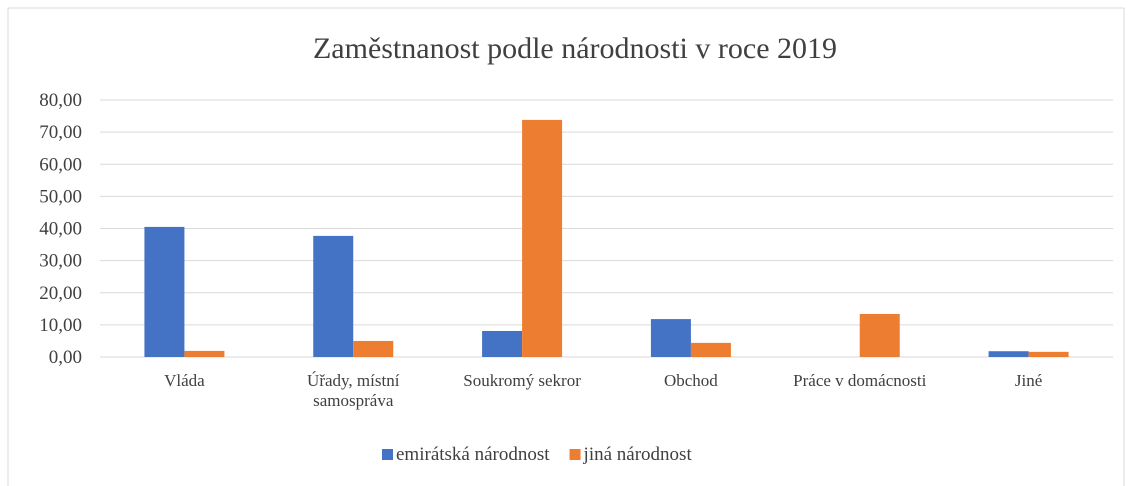  Describe the element at coordinates (690, 380) in the screenshot. I see `x-tick-label: Obchod` at that location.